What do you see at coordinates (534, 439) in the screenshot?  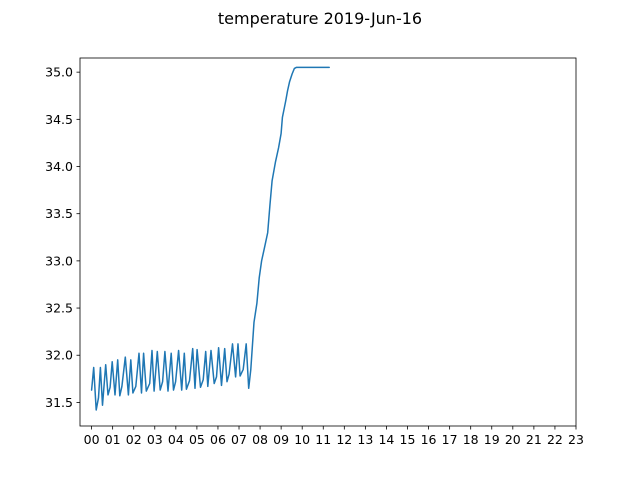 I see `x-tick-label: 21` at bounding box center [534, 439].